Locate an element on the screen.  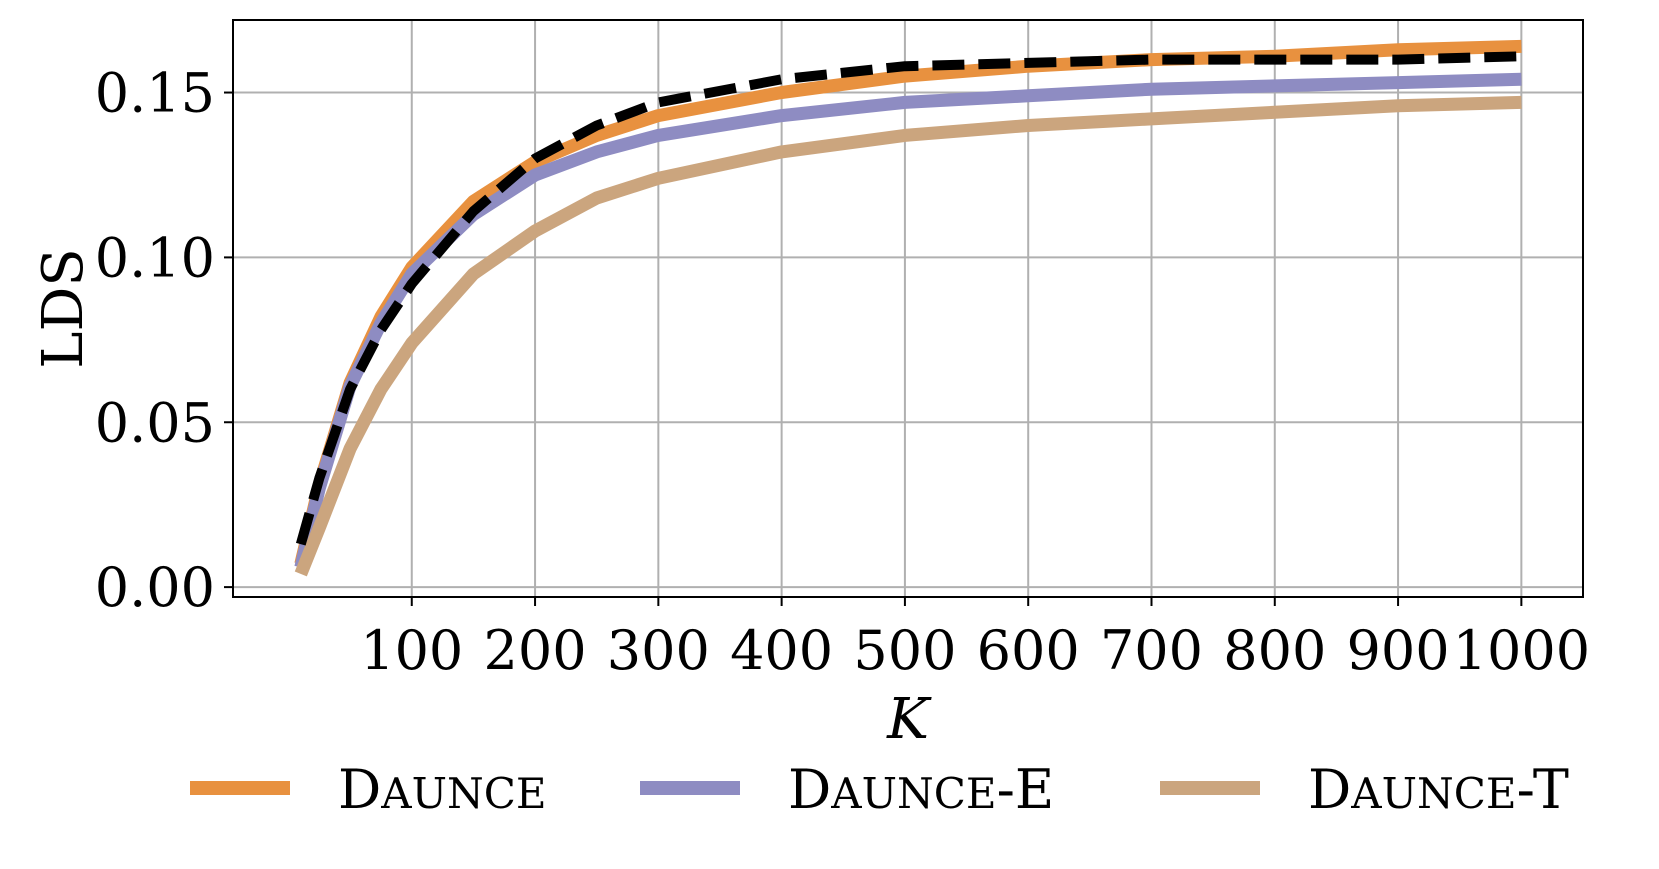
x-tick-label: 900 is located at coordinates (1398, 650).